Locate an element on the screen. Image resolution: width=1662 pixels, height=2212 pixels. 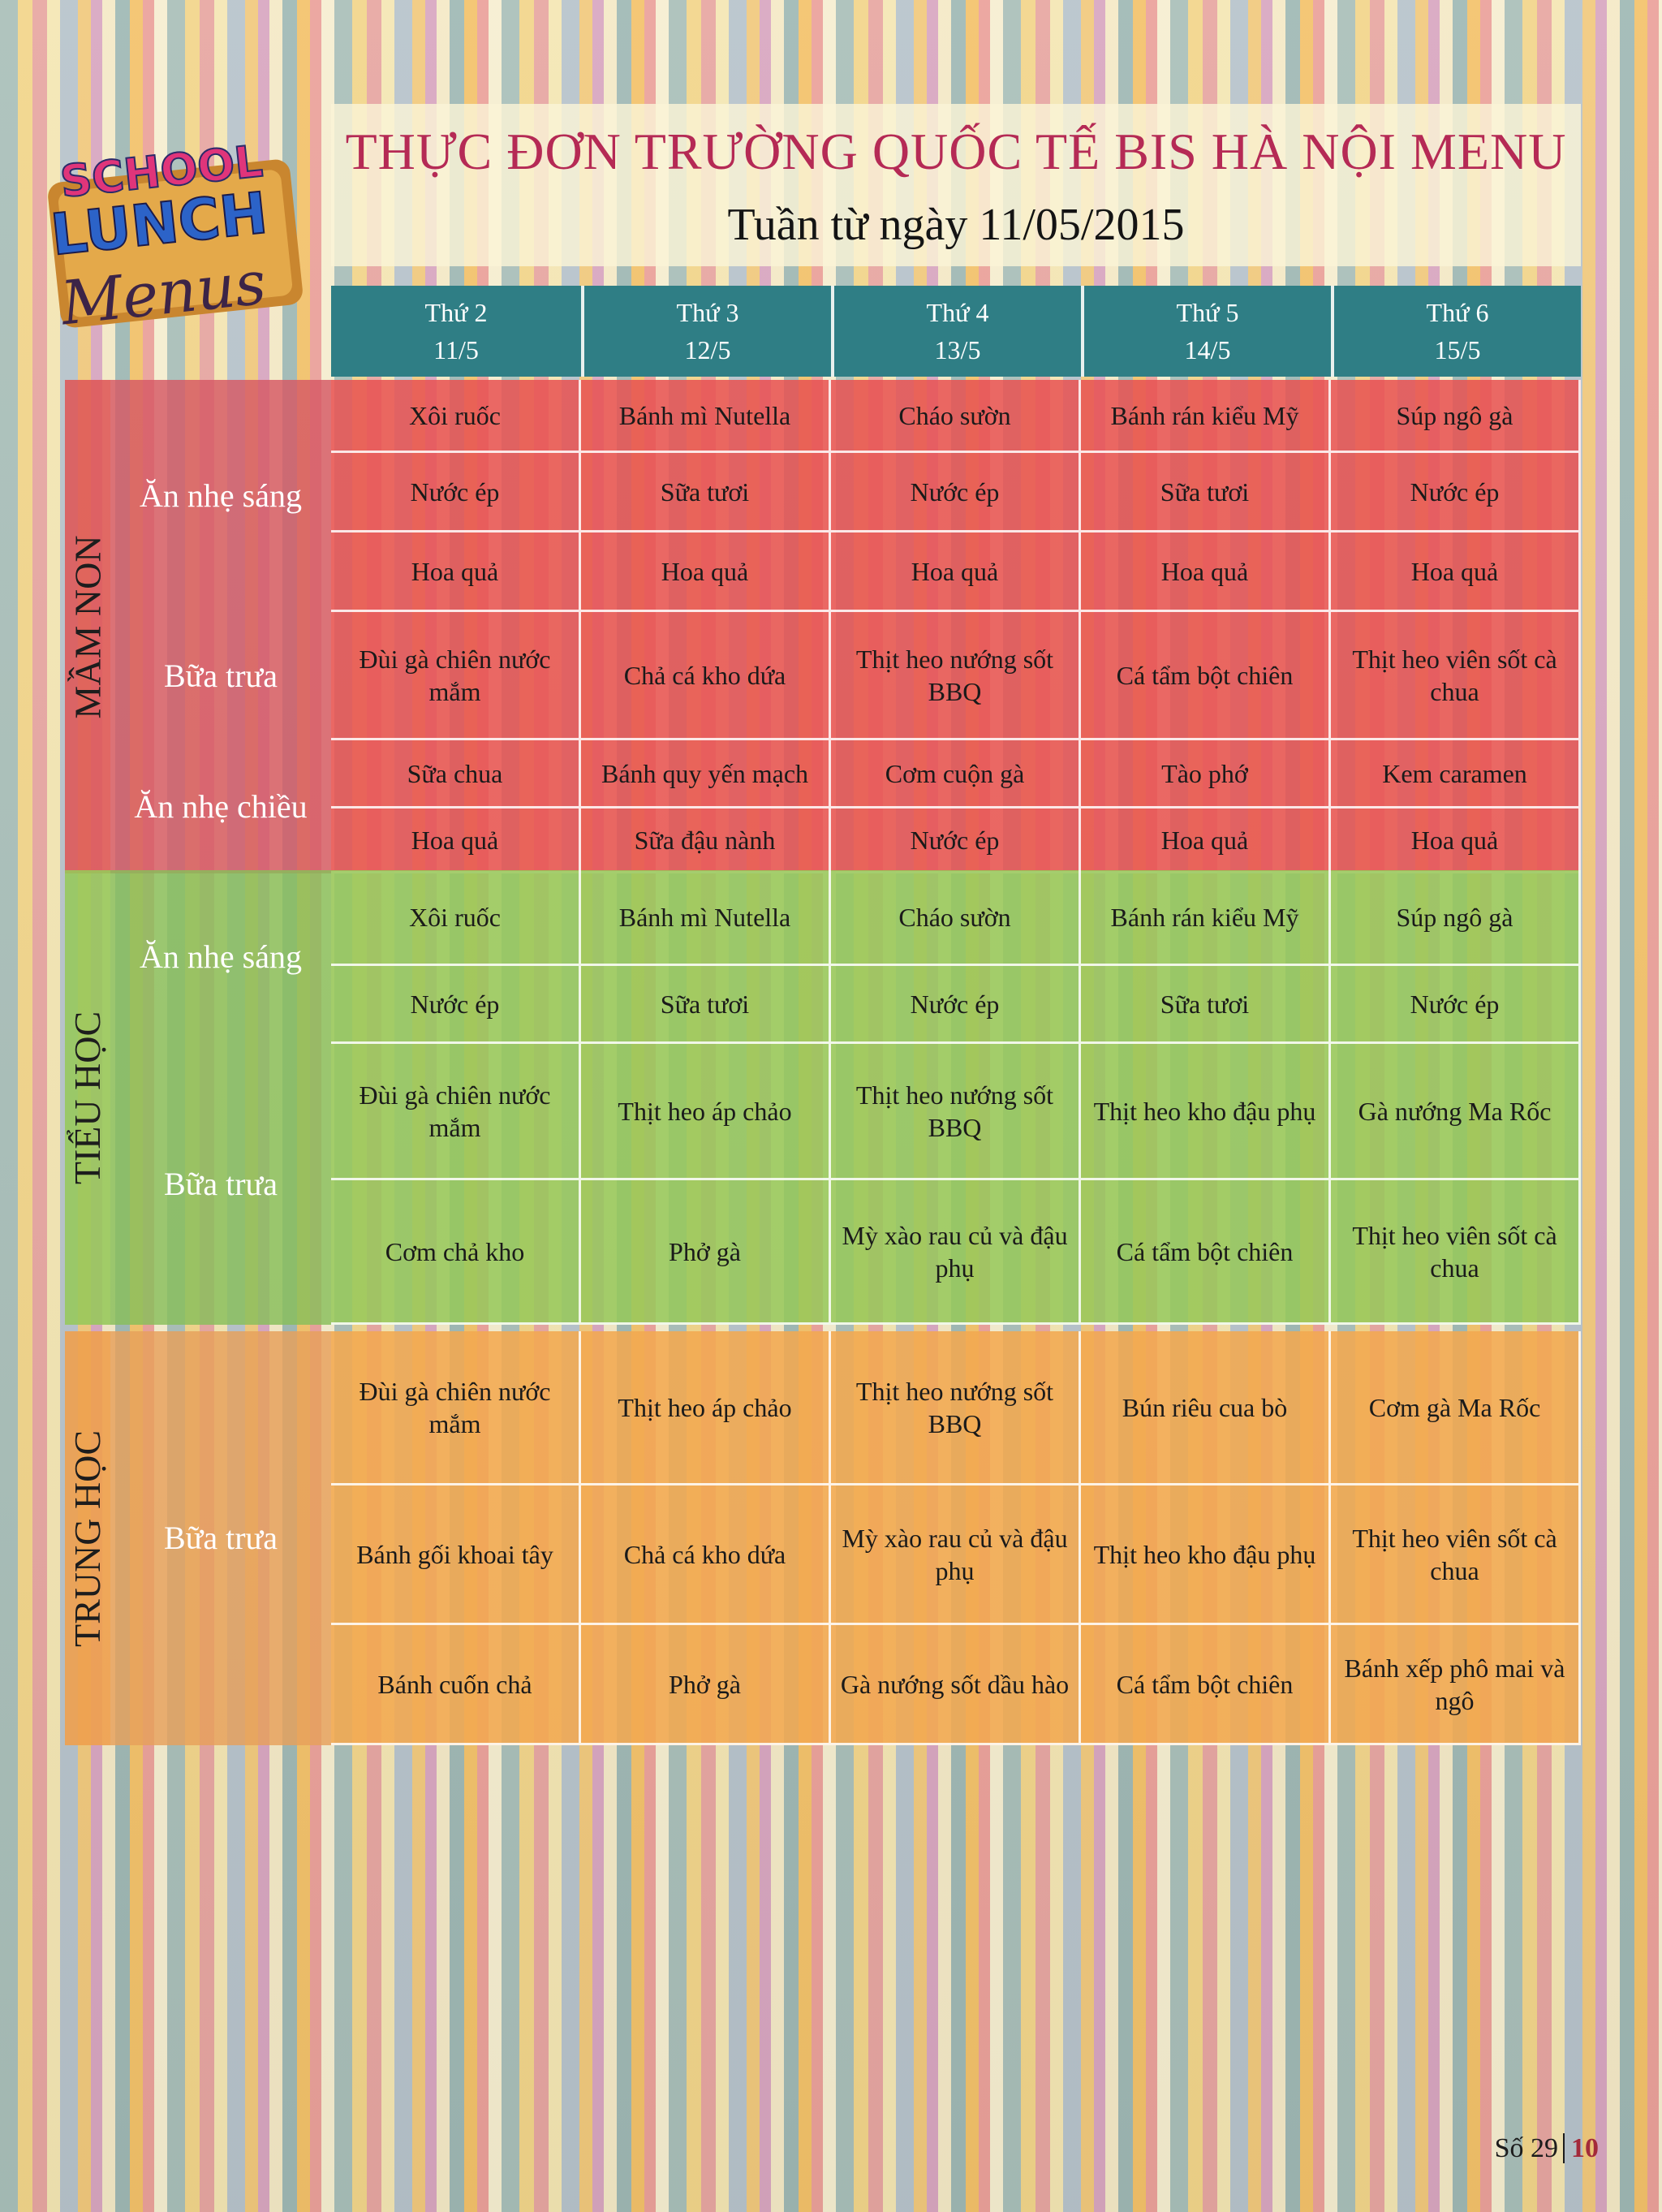
section-label: MẦM NON is located at coordinates (87, 626).